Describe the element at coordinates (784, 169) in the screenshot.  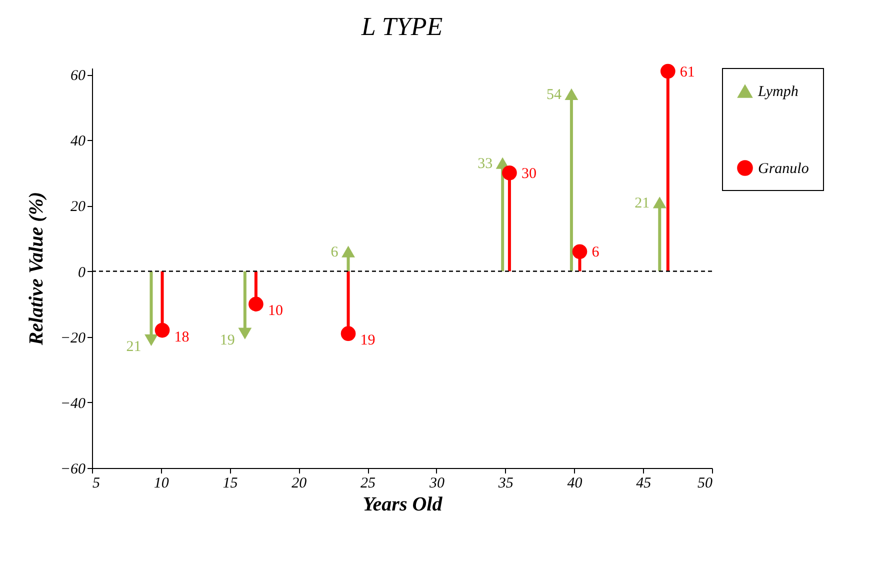
I see `legend-label: Granulo` at that location.